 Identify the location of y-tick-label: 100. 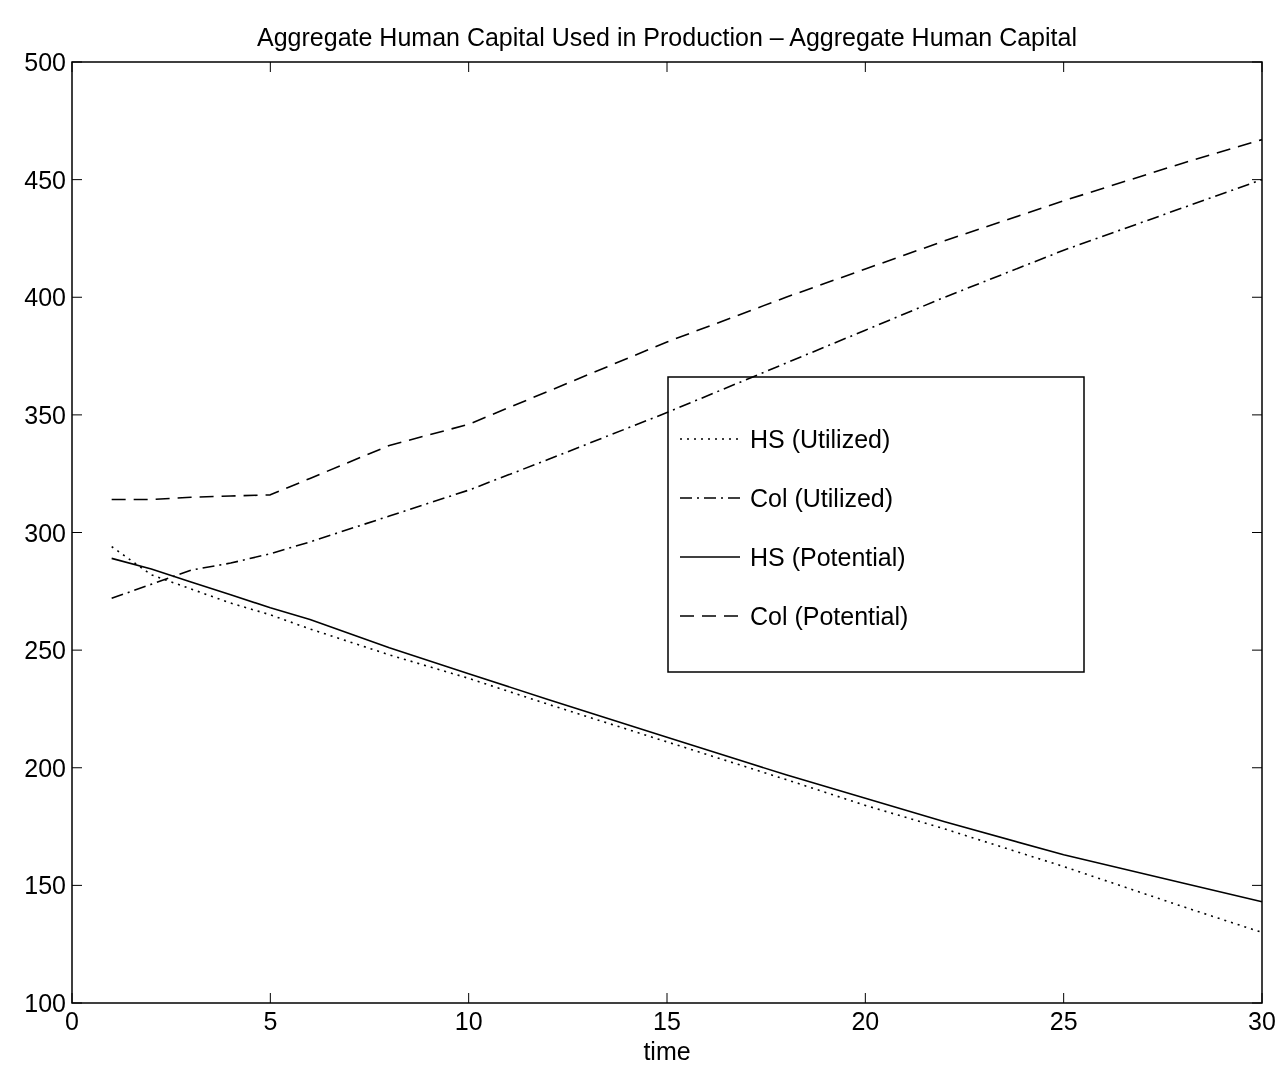
(45, 1003).